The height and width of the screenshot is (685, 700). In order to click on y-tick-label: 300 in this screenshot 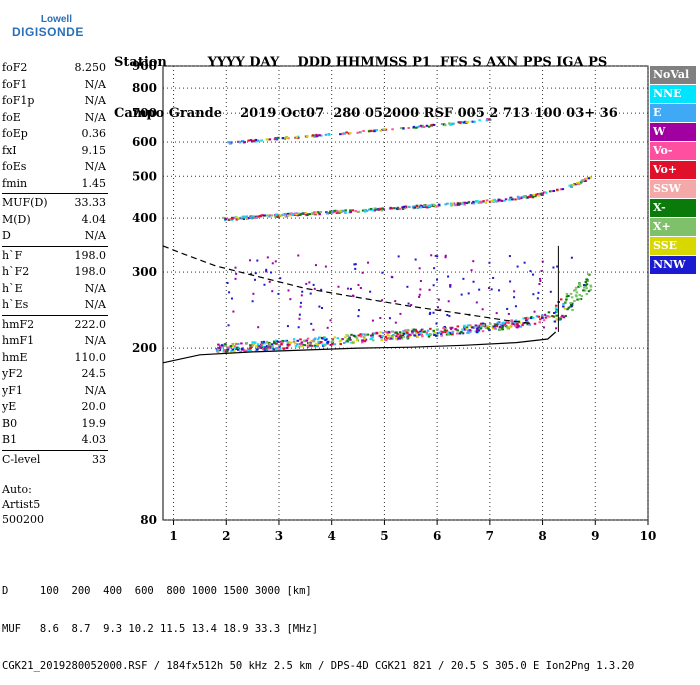, I will do `click(144, 272)`.